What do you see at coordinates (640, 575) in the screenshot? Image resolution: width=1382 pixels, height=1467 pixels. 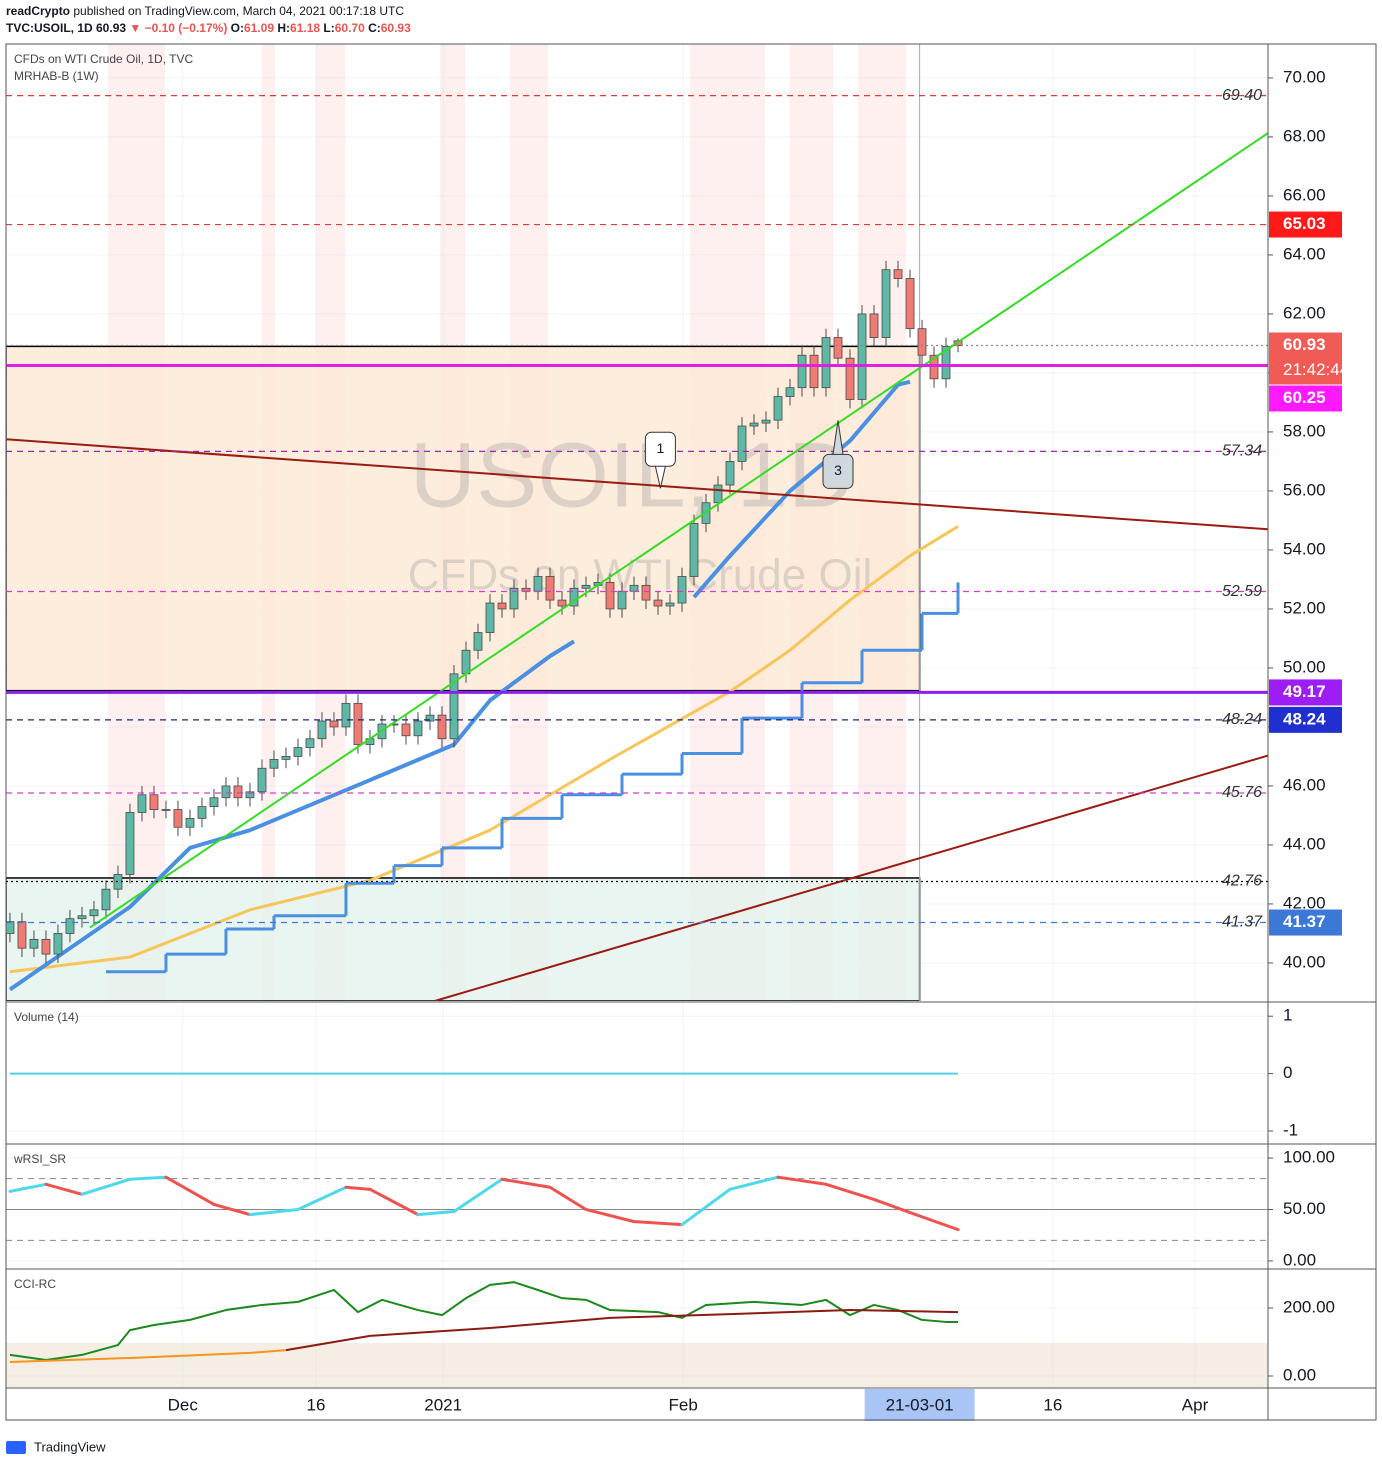 I see `watermark-sub: CFDs on WTI Crude Oil` at bounding box center [640, 575].